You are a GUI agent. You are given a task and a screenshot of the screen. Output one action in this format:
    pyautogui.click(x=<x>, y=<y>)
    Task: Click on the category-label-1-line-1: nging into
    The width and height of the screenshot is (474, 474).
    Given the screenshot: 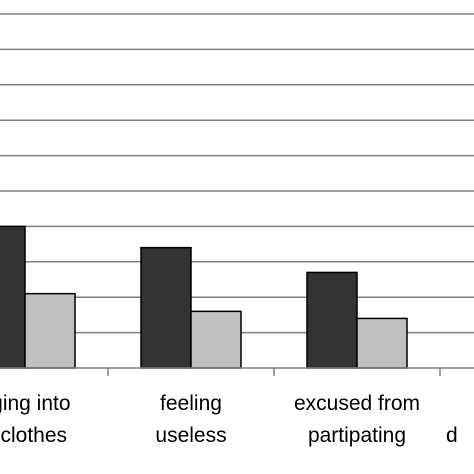 What is the action you would take?
    pyautogui.click(x=35, y=403)
    